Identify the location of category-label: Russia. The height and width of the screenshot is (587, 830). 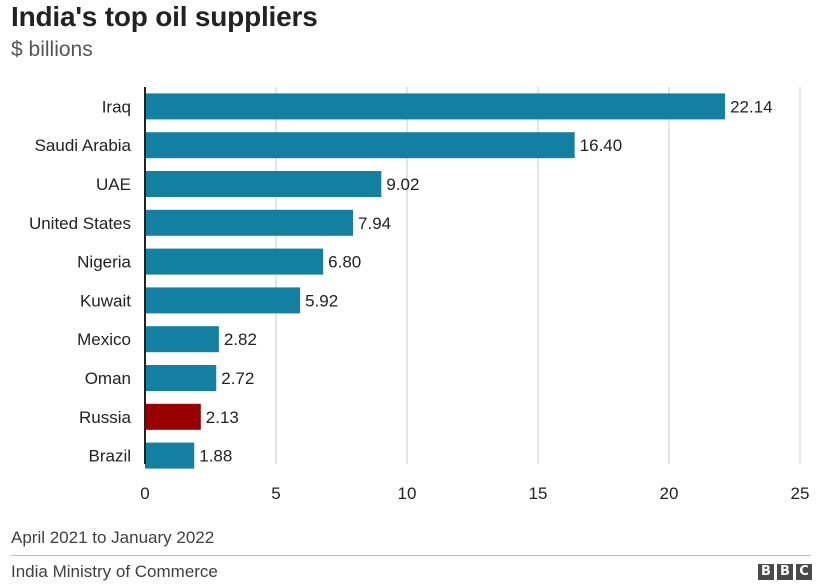
(105, 417).